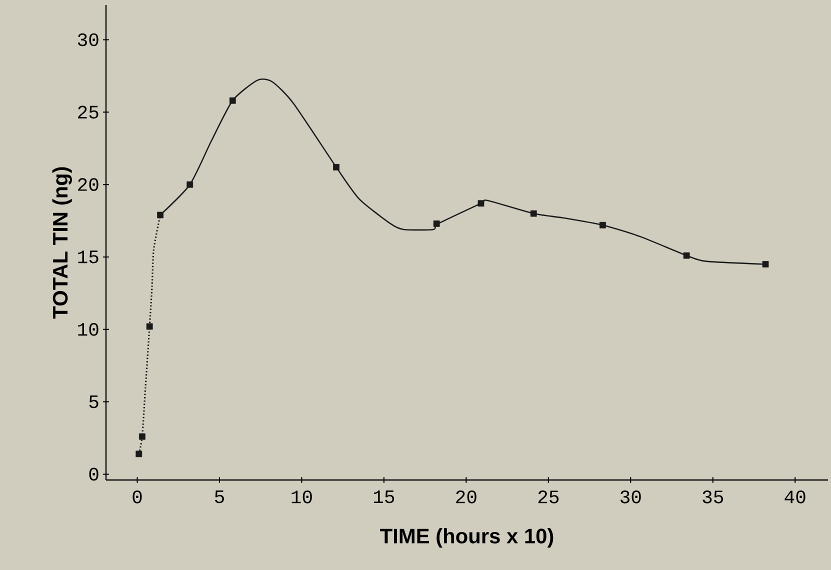  What do you see at coordinates (137, 497) in the screenshot?
I see `x-tick-label: 0` at bounding box center [137, 497].